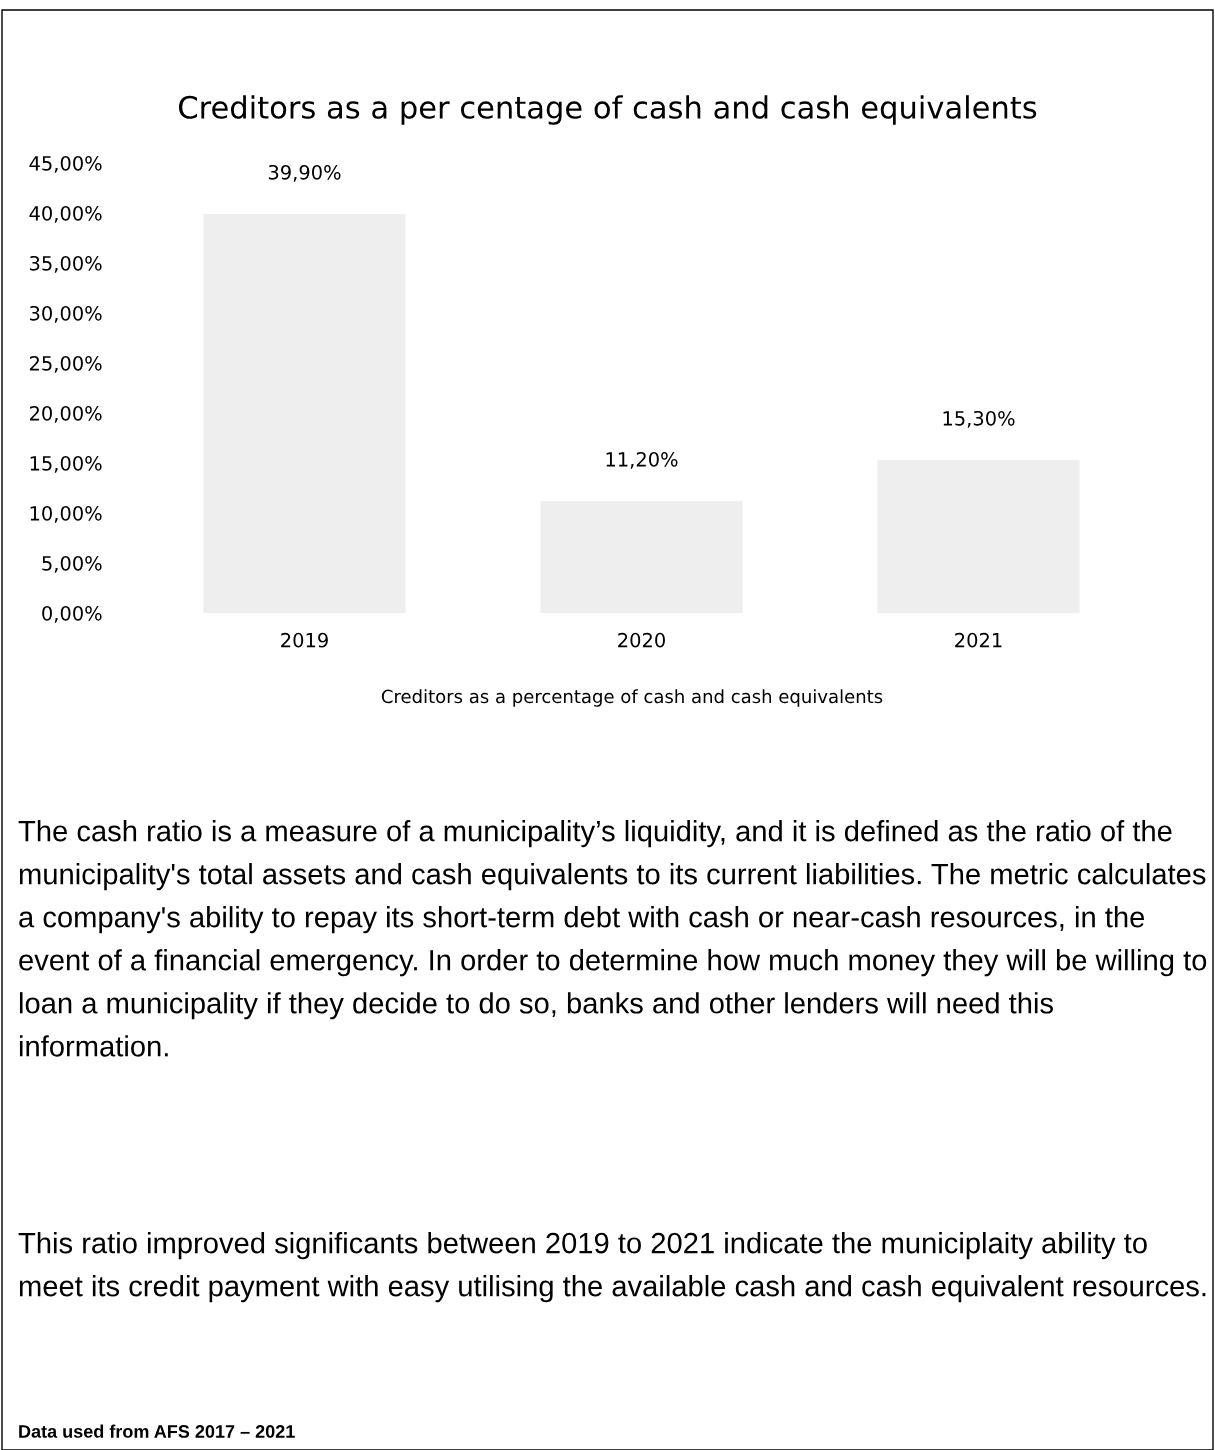  I want to click on y-tick-label: 45,00%, so click(65, 164).